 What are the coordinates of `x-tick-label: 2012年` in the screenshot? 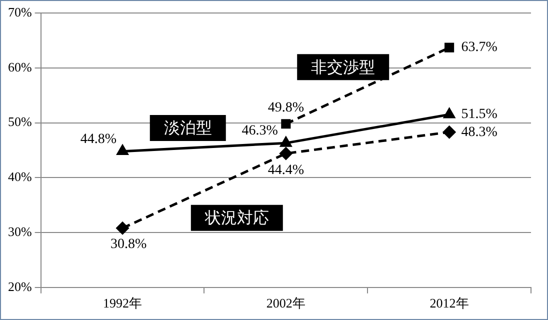 It's located at (449, 303).